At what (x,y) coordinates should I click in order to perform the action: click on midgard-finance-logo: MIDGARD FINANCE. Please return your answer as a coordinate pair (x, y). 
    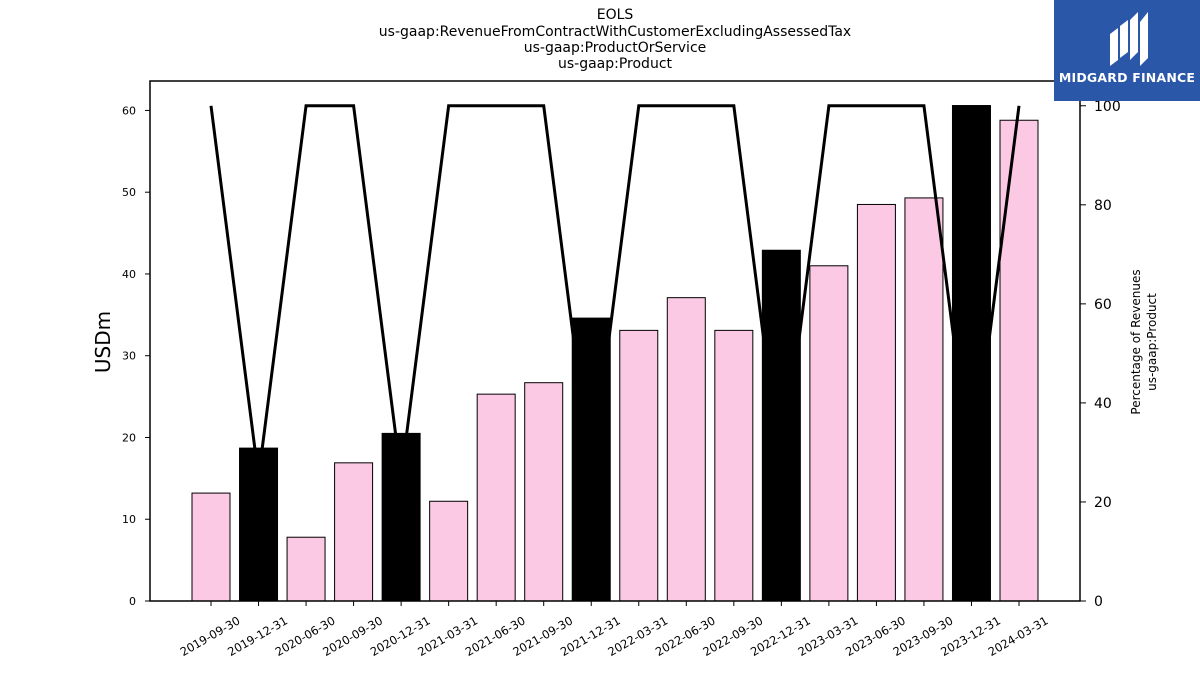
    Looking at the image, I should click on (1127, 50).